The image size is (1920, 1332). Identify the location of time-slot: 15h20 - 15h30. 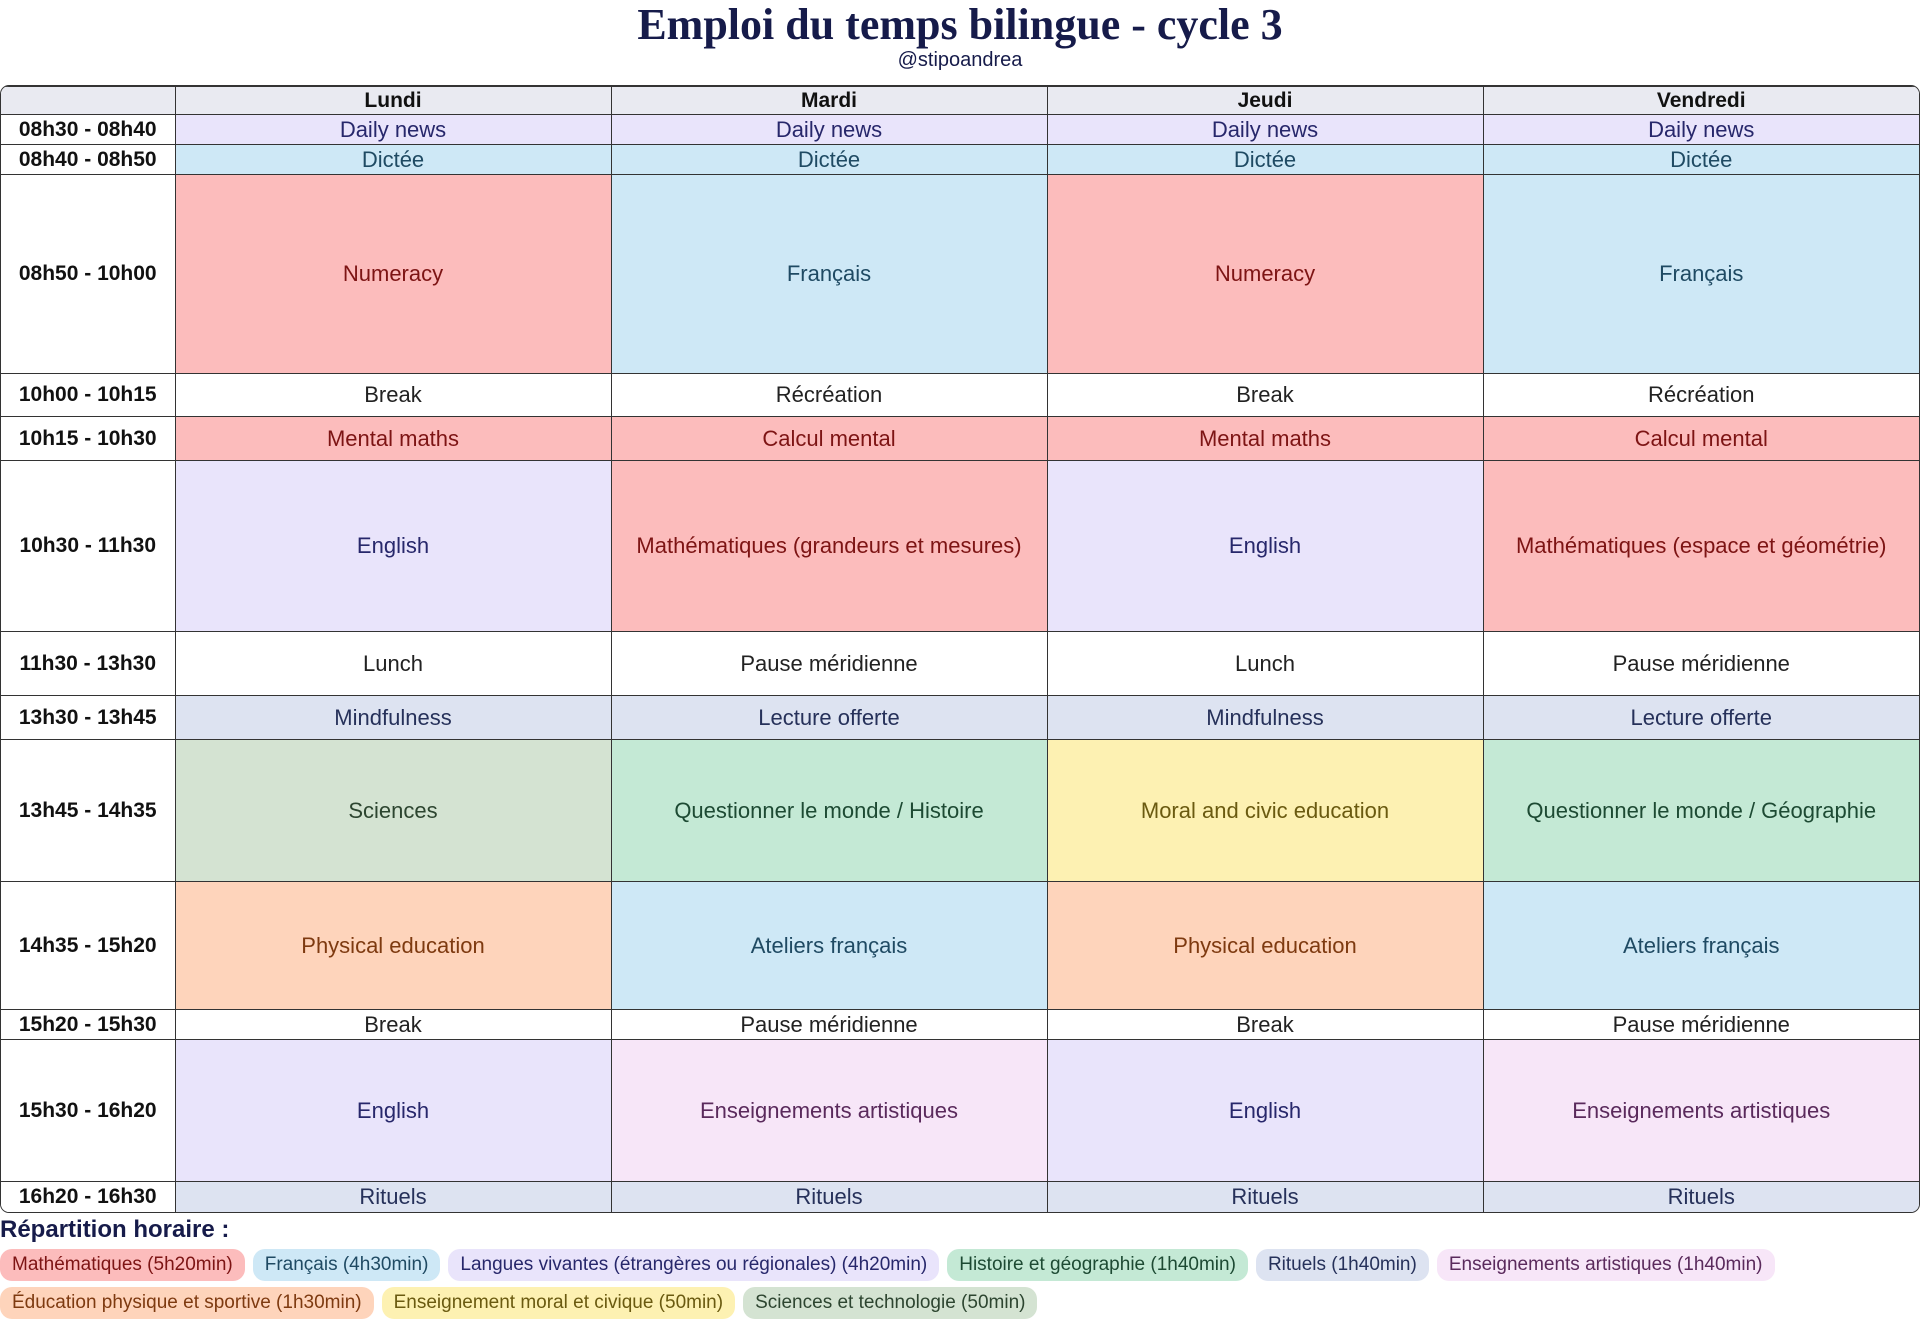
(88, 1024).